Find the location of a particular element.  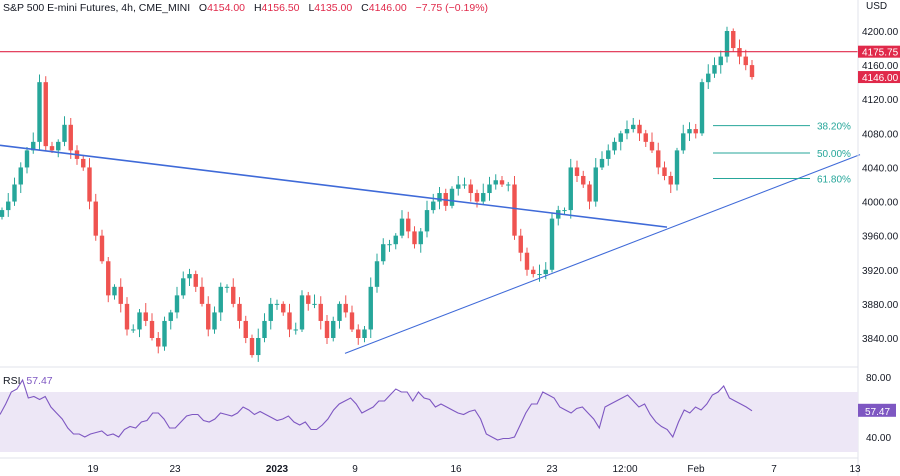

last-price-tag is located at coordinates (879, 77).